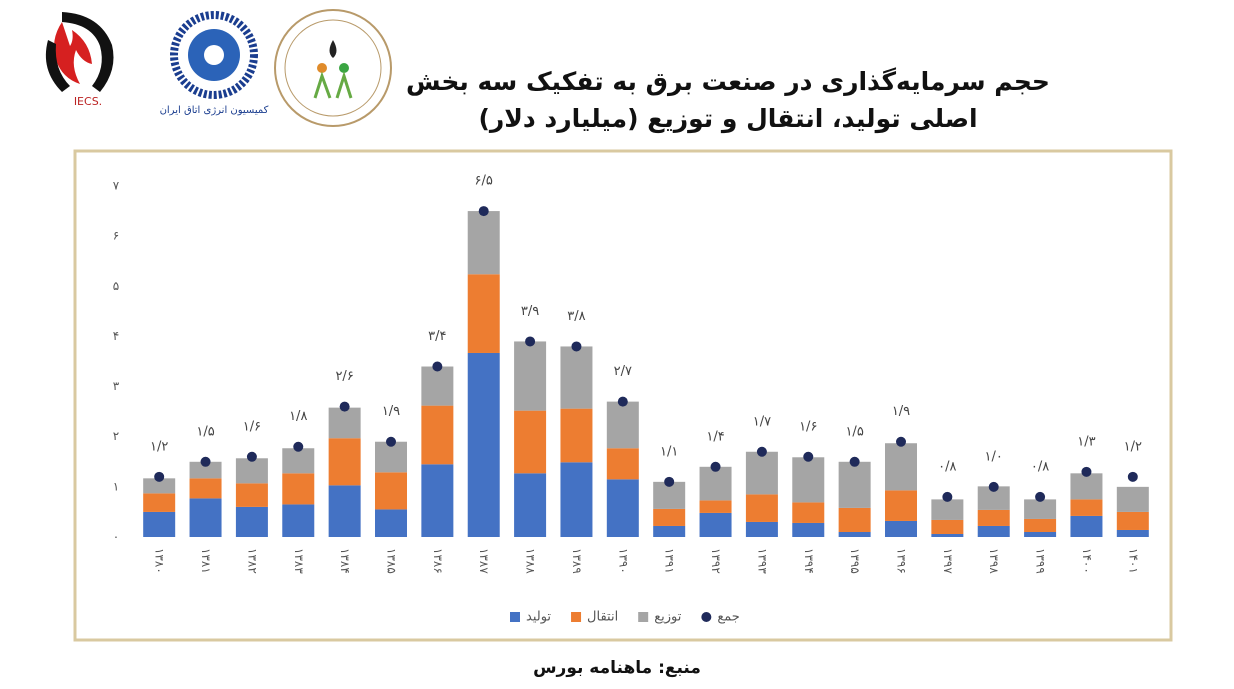 This screenshot has width=1234, height=689. Describe the element at coordinates (715, 436) in the screenshot. I see `data-label: ۱/۴` at that location.